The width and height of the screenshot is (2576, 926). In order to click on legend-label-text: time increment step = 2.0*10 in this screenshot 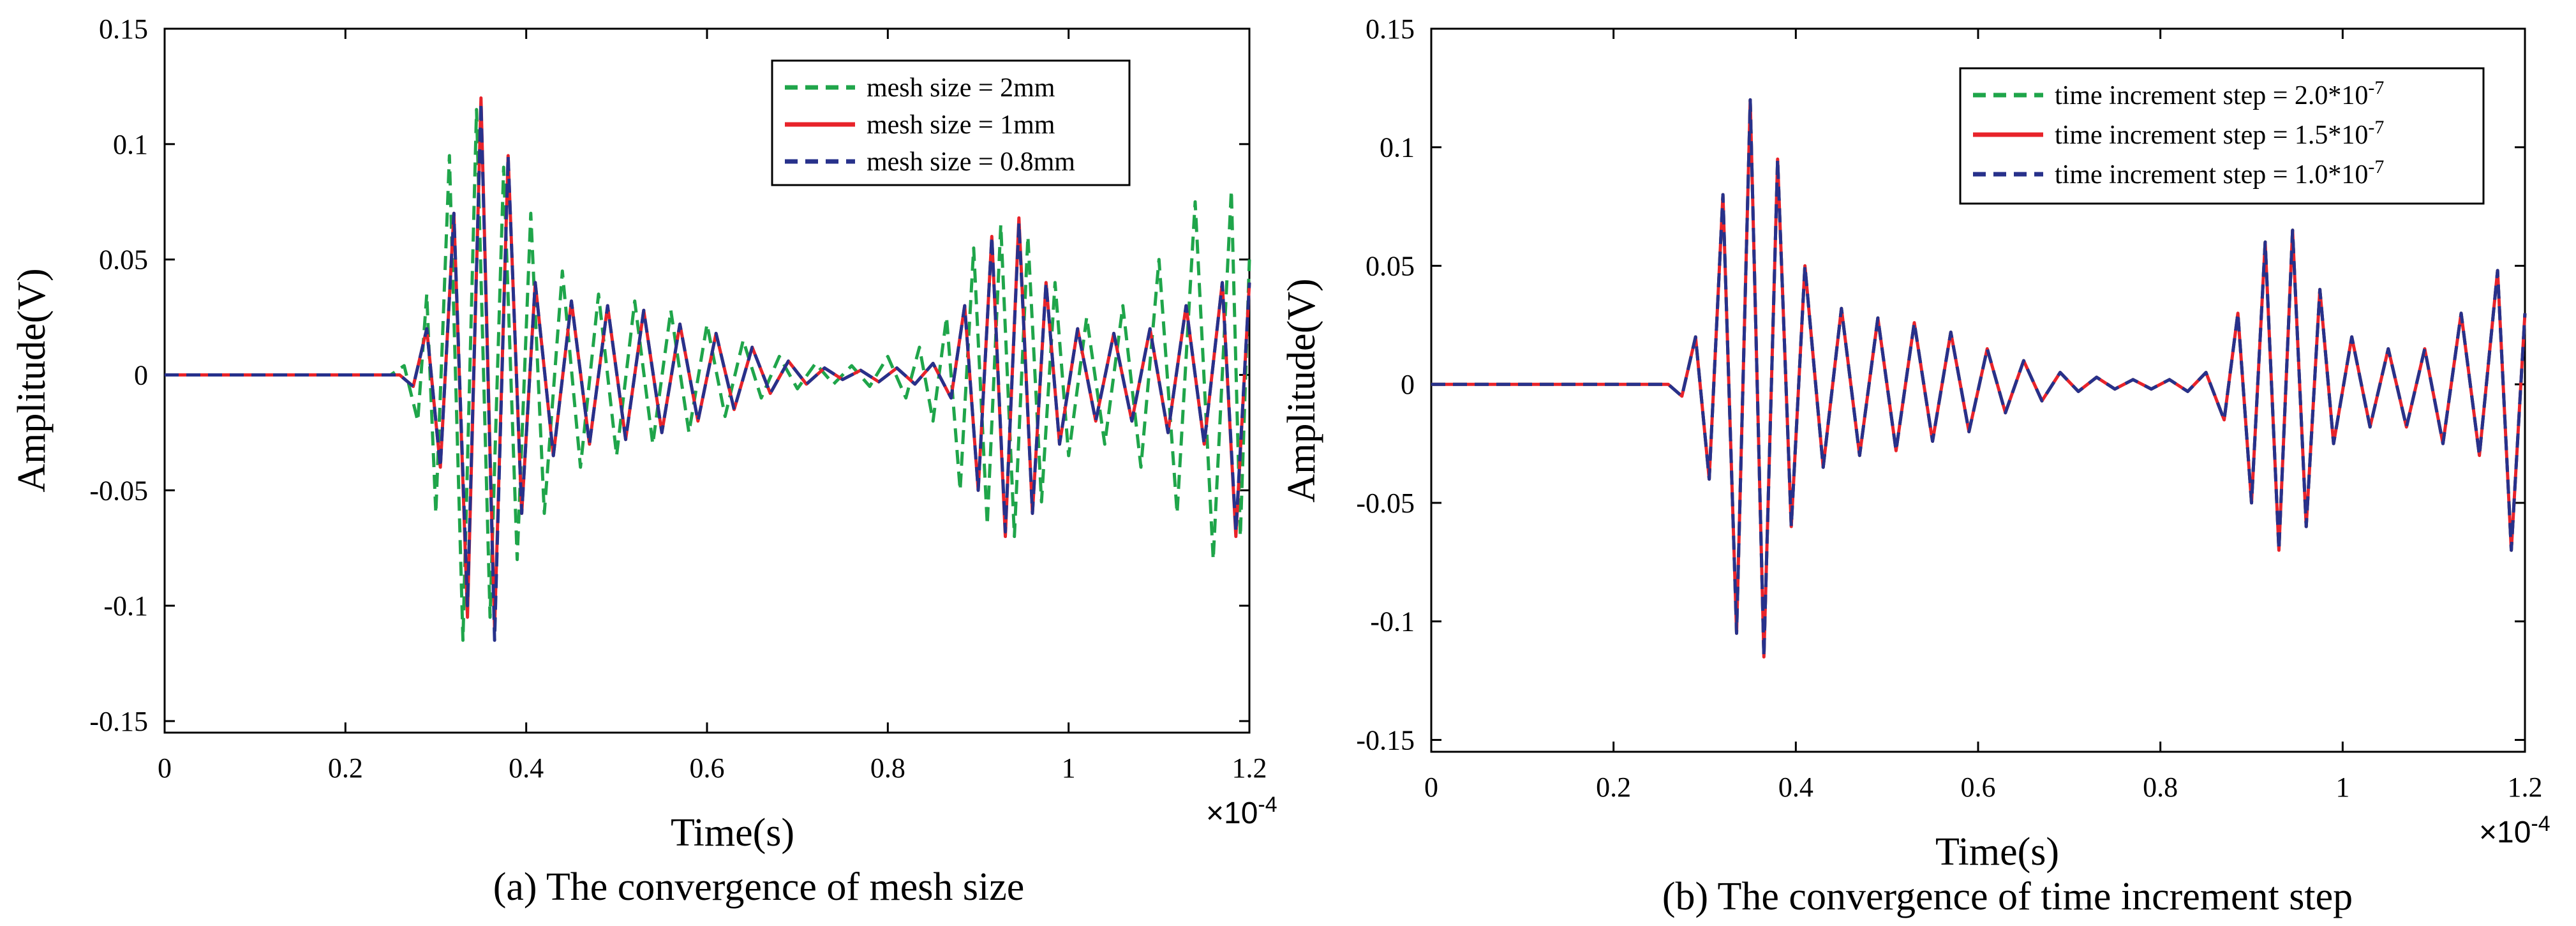, I will do `click(2211, 95)`.